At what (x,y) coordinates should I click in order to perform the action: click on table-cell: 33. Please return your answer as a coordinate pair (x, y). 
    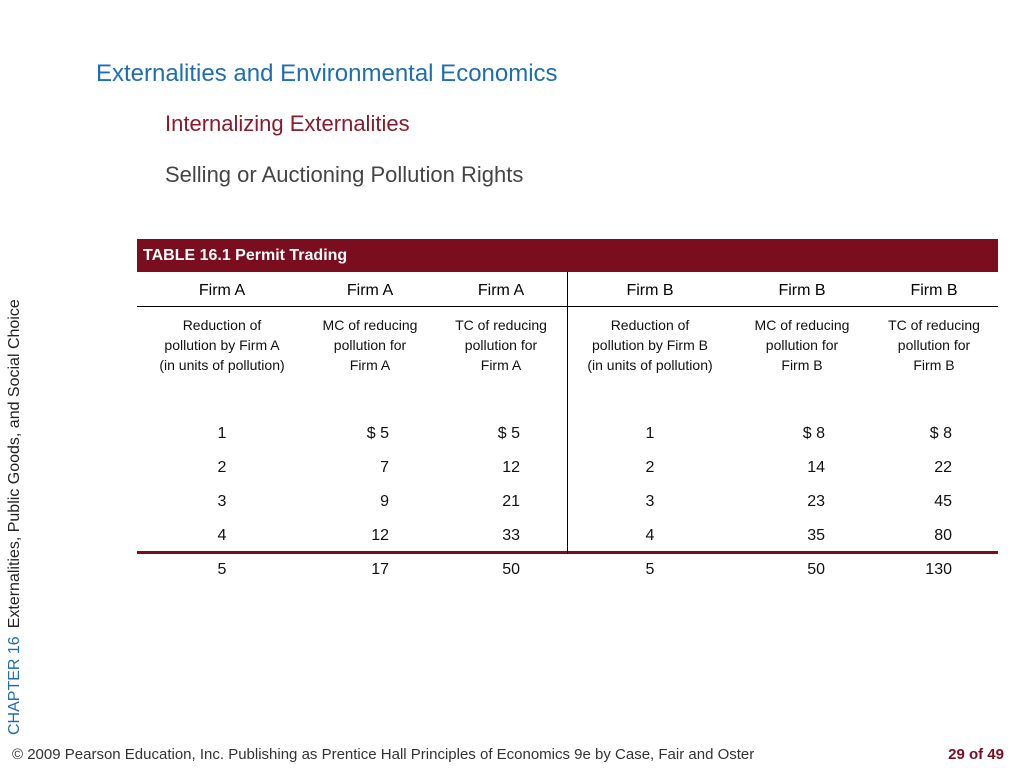
    Looking at the image, I should click on (511, 535).